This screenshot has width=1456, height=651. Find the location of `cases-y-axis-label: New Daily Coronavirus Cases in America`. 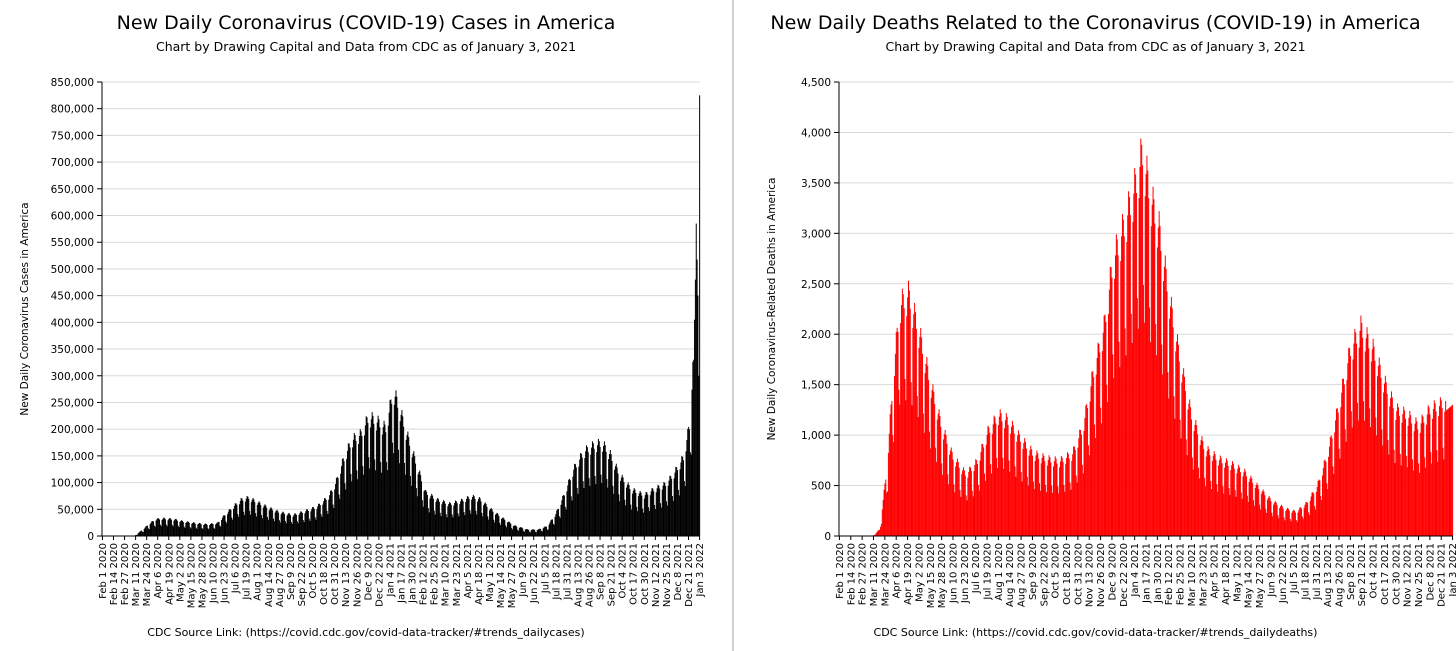

cases-y-axis-label: New Daily Coronavirus Cases in America is located at coordinates (25, 308).